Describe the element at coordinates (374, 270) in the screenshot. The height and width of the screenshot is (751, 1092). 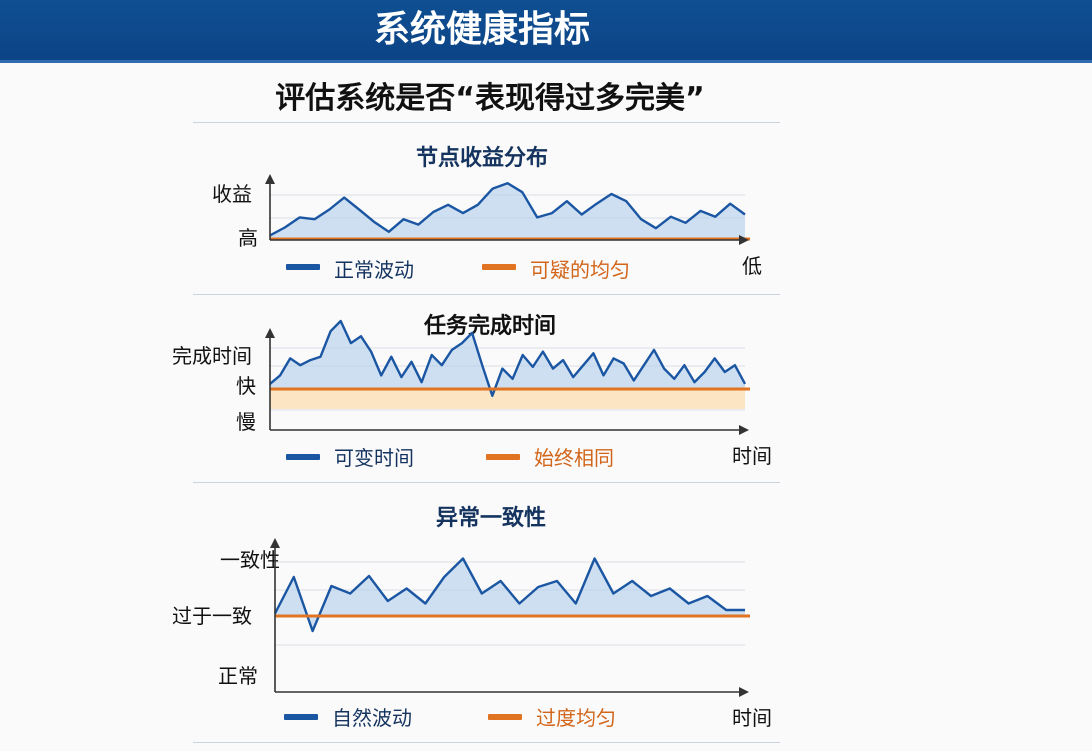
I see `legend-label: 正常波动` at that location.